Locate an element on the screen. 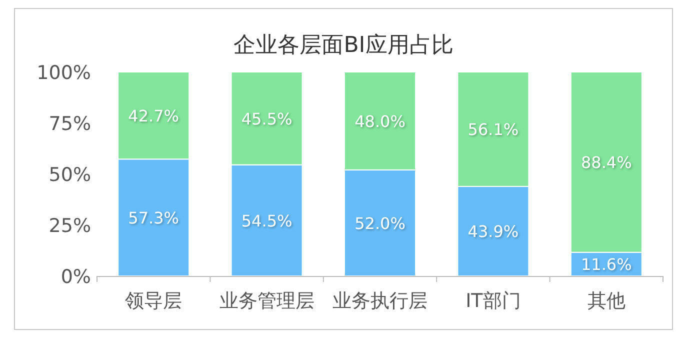 The width and height of the screenshot is (677, 344). data-label: 52.0% is located at coordinates (380, 223).